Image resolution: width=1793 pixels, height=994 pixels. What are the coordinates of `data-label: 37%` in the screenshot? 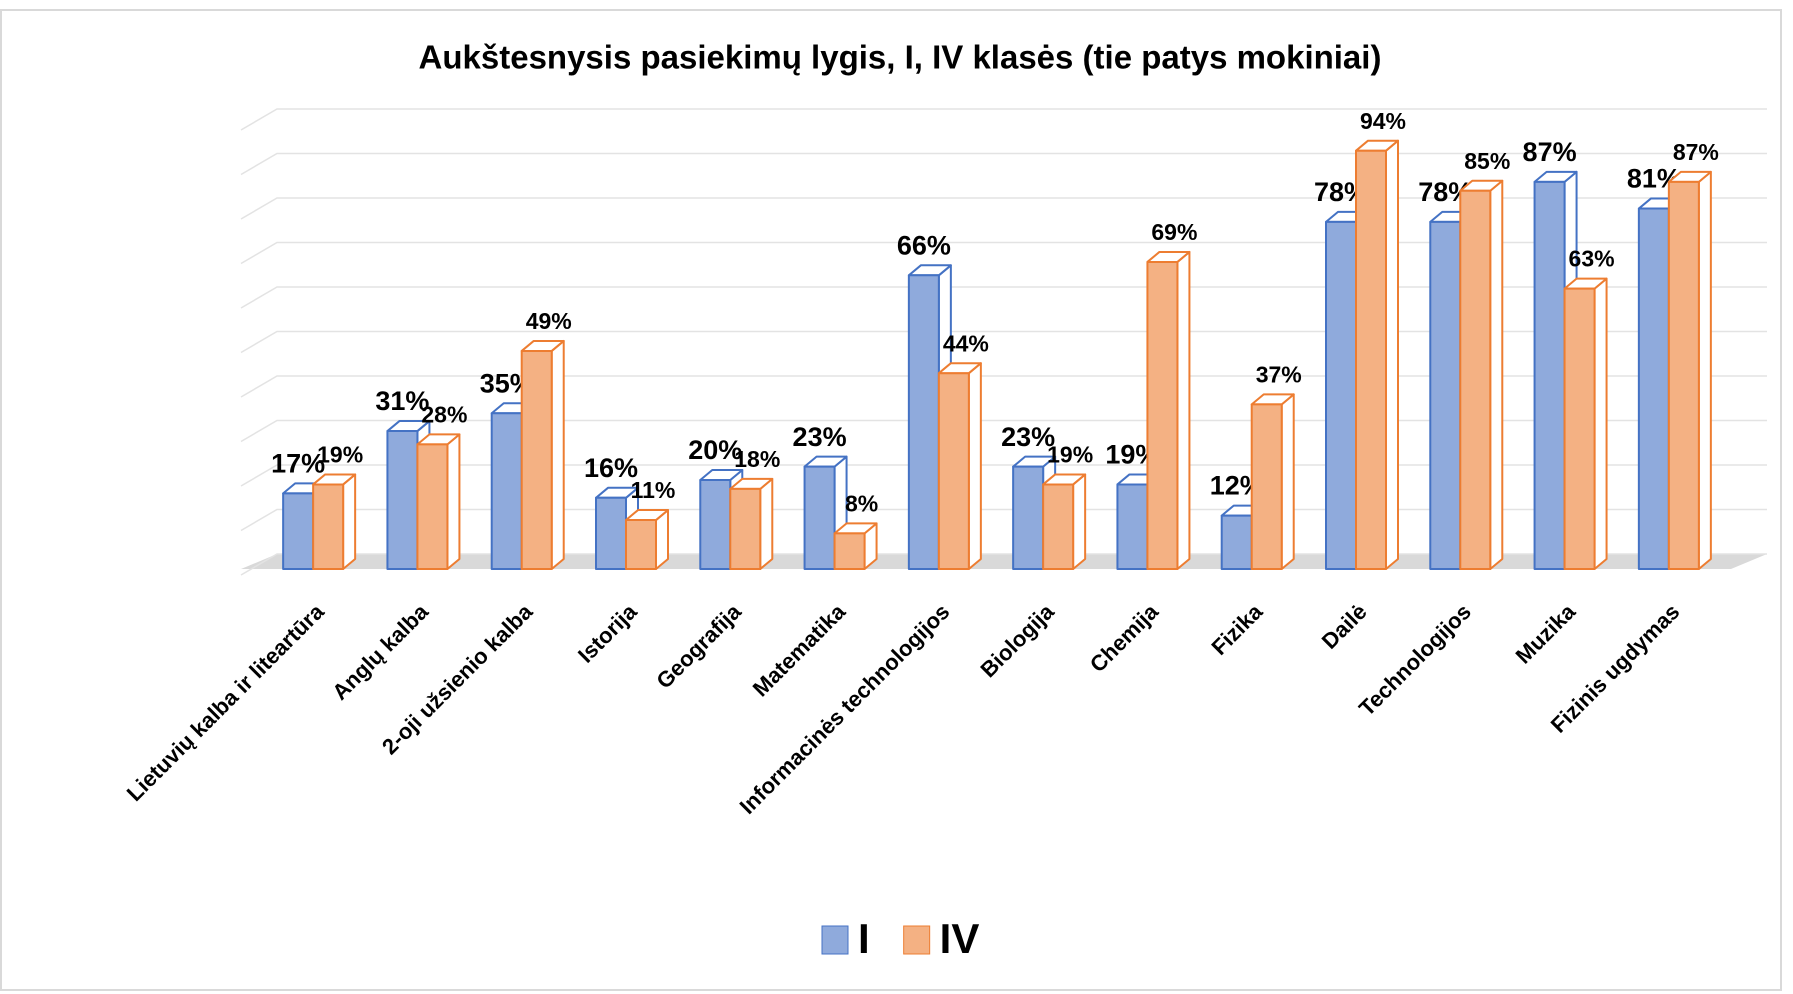 It's located at (1279, 374).